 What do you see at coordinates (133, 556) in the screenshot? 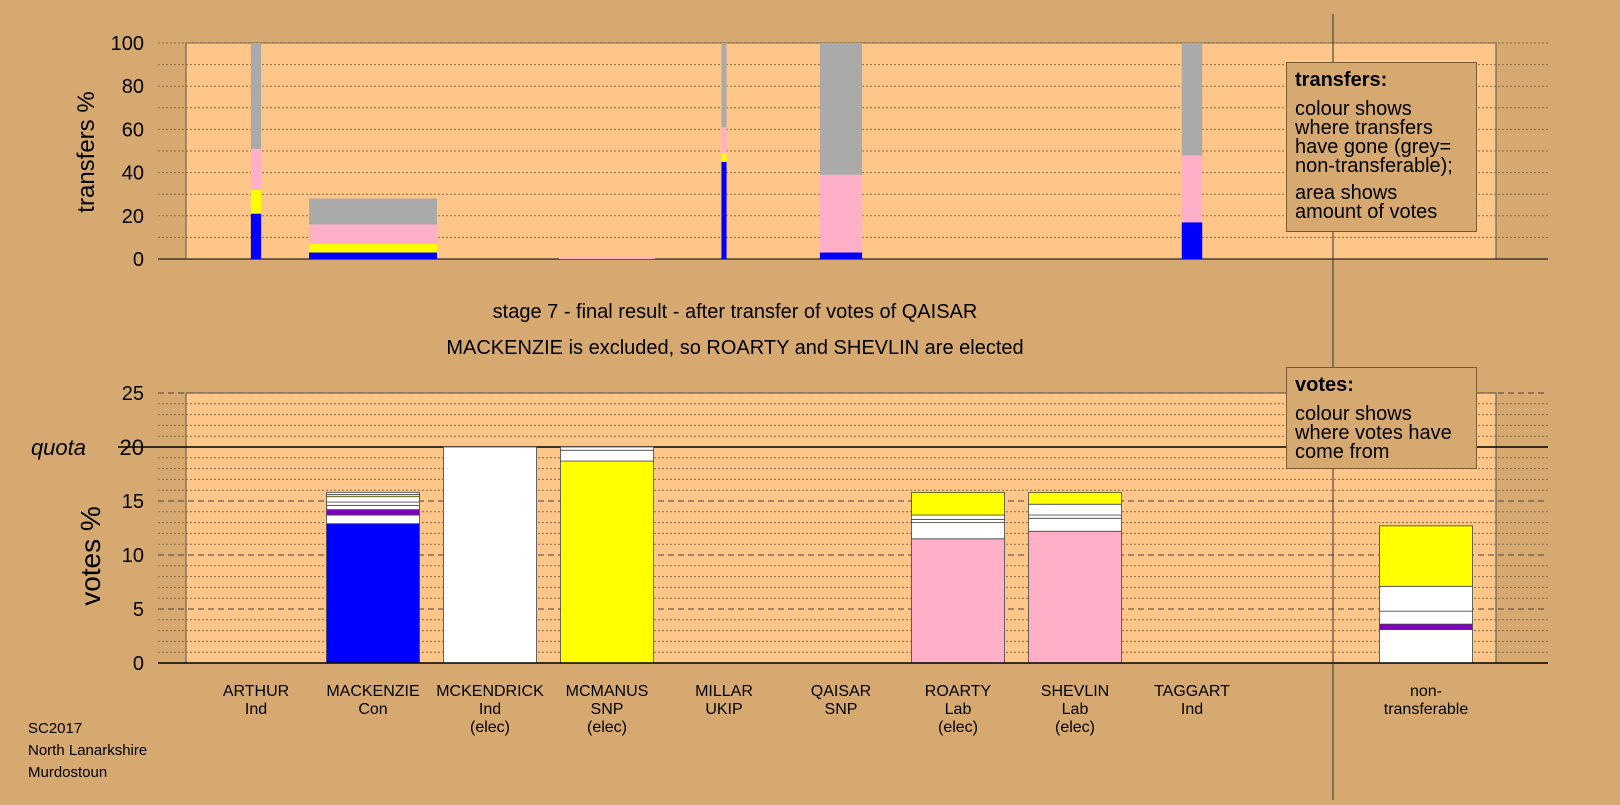
I see `votes-tick-label: 10` at bounding box center [133, 556].